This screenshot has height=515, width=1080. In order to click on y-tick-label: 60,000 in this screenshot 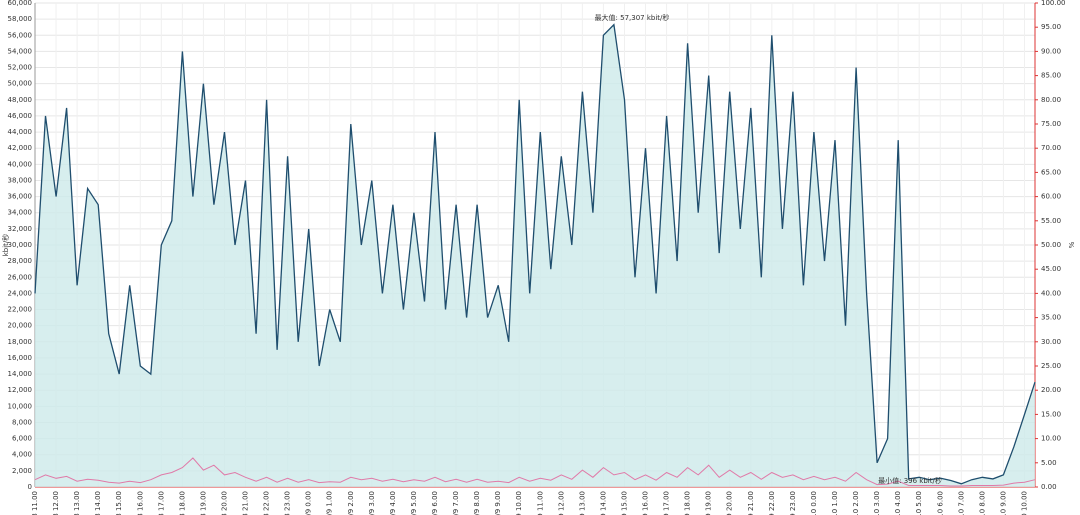, I will do `click(20, 3)`.